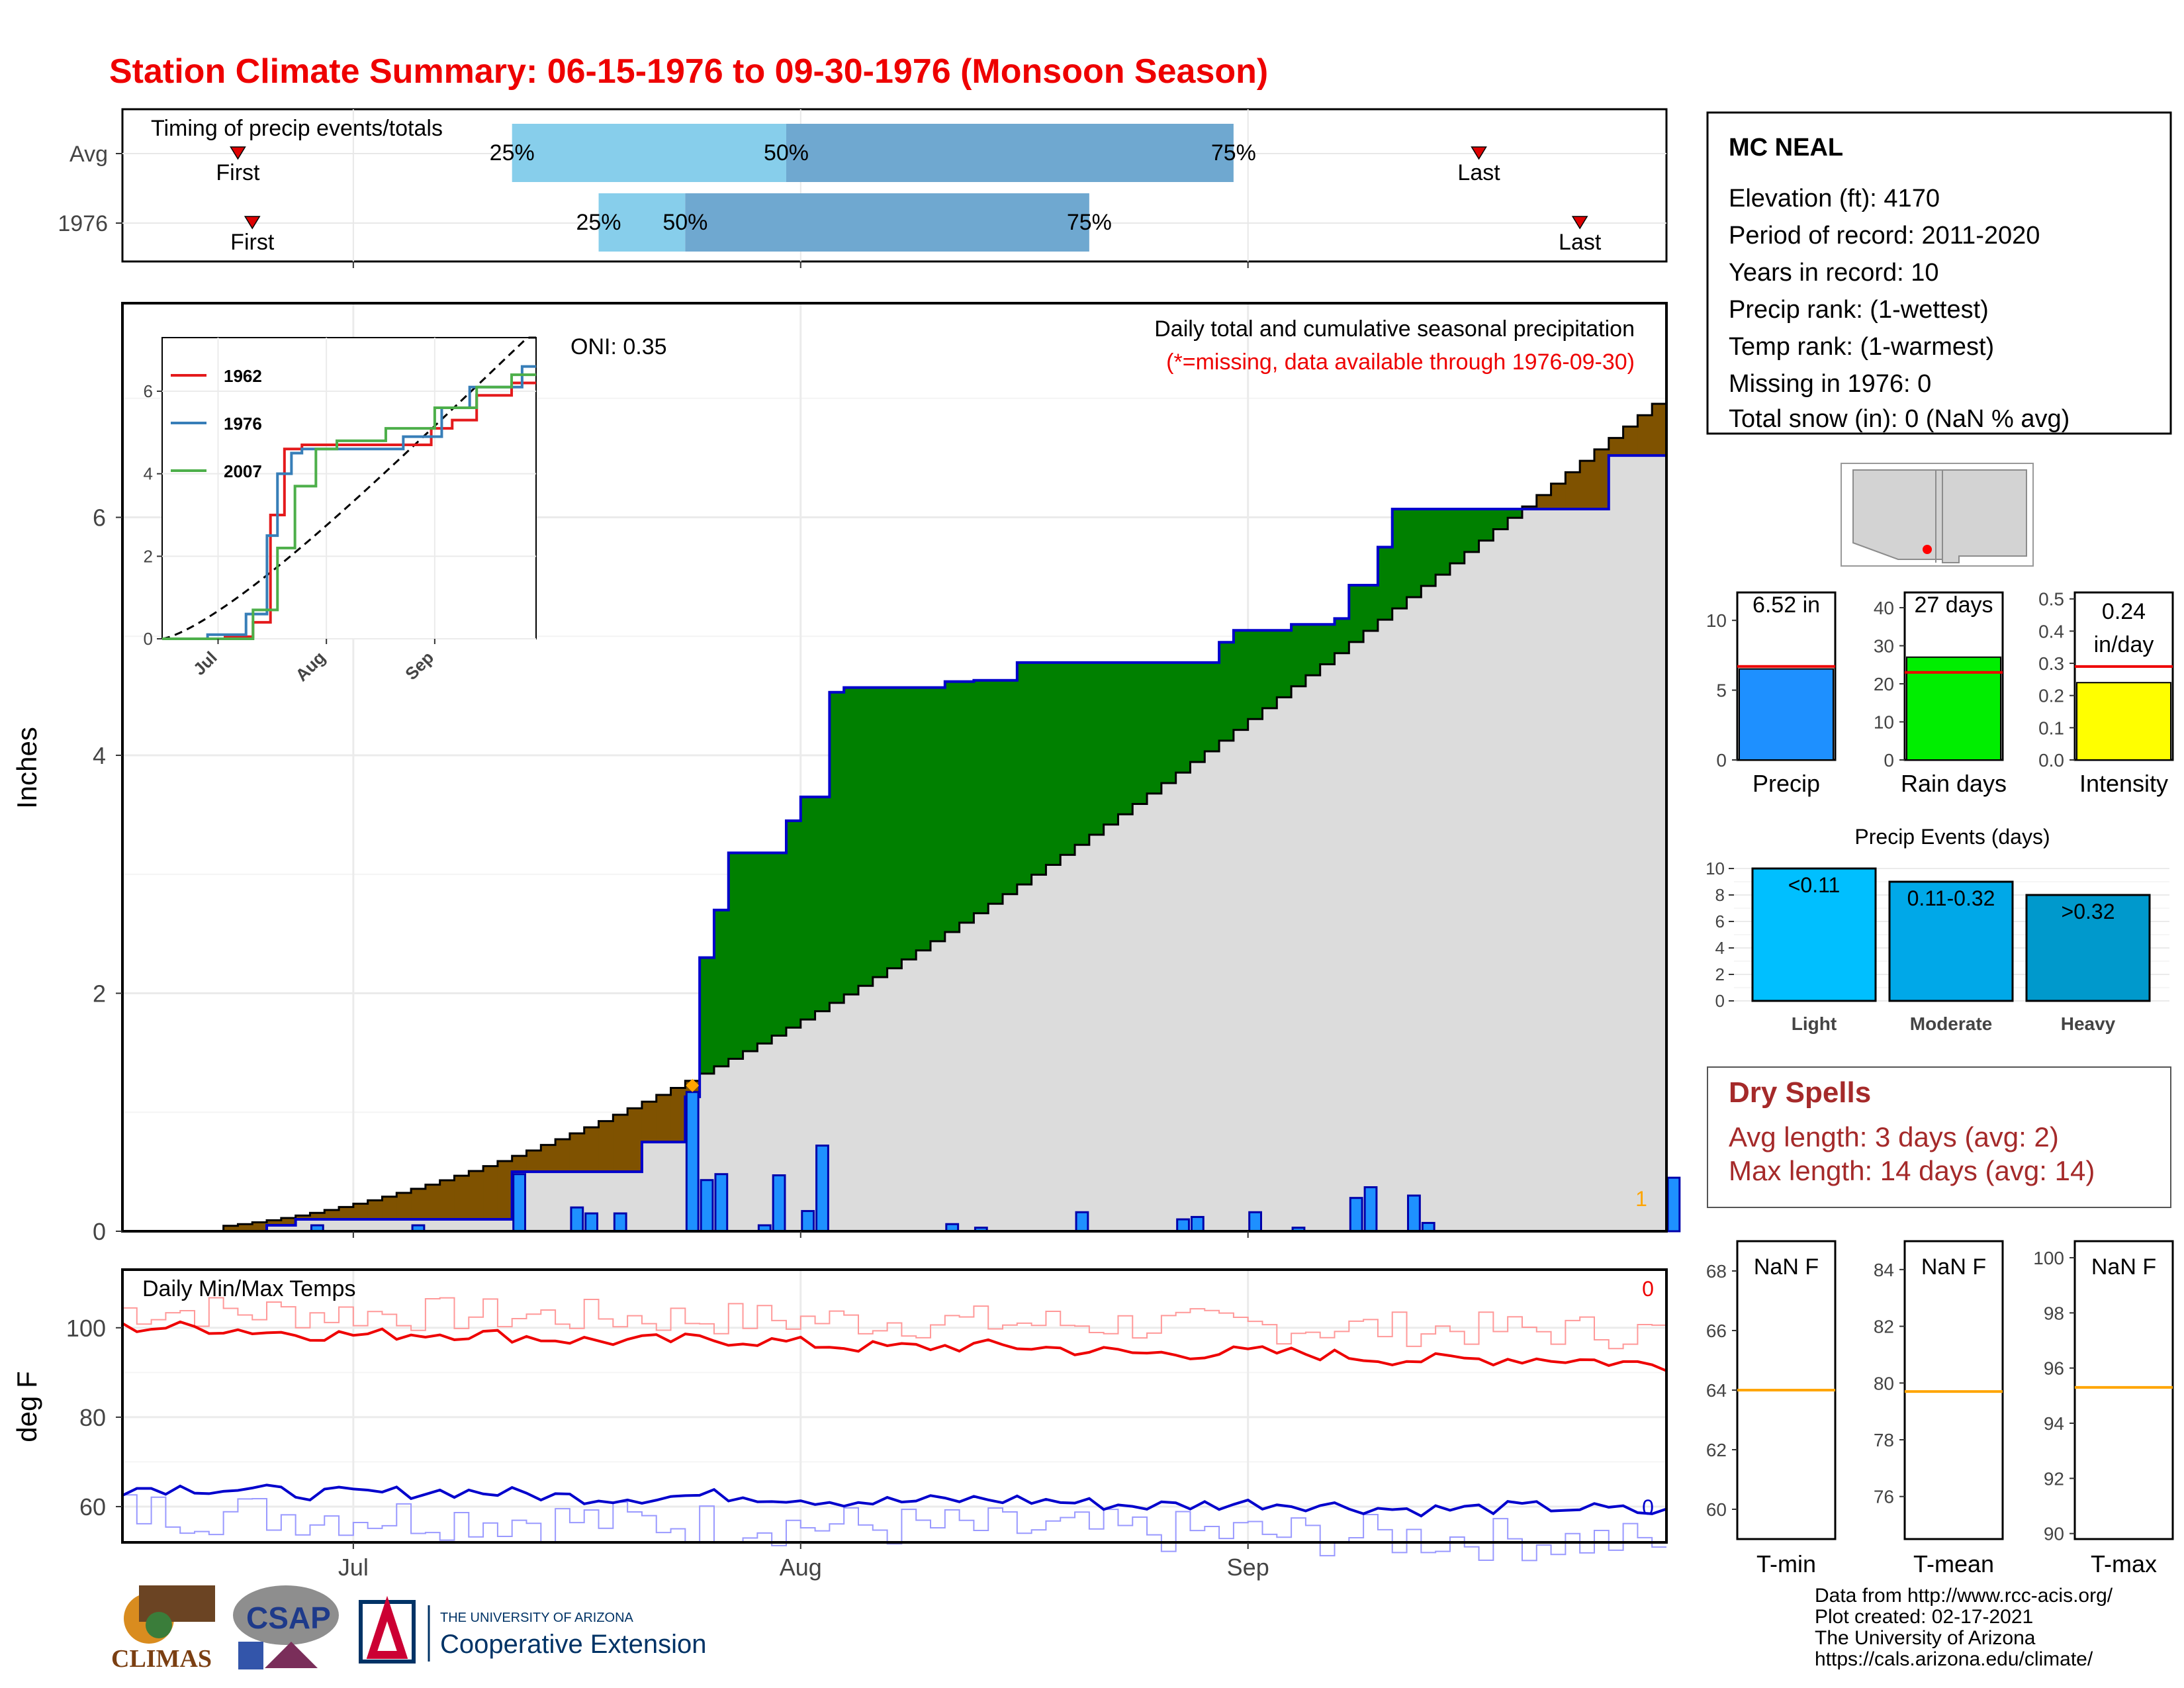 The width and height of the screenshot is (2184, 1688). What do you see at coordinates (92, 1417) in the screenshot?
I see `y-tick-label: 80` at bounding box center [92, 1417].